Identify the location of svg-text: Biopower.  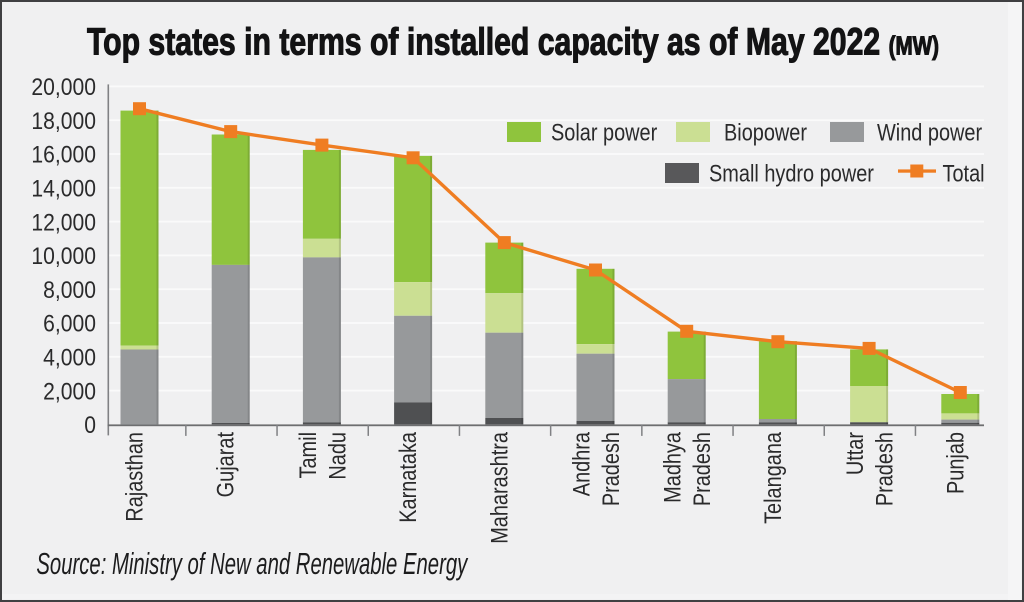
(765, 132).